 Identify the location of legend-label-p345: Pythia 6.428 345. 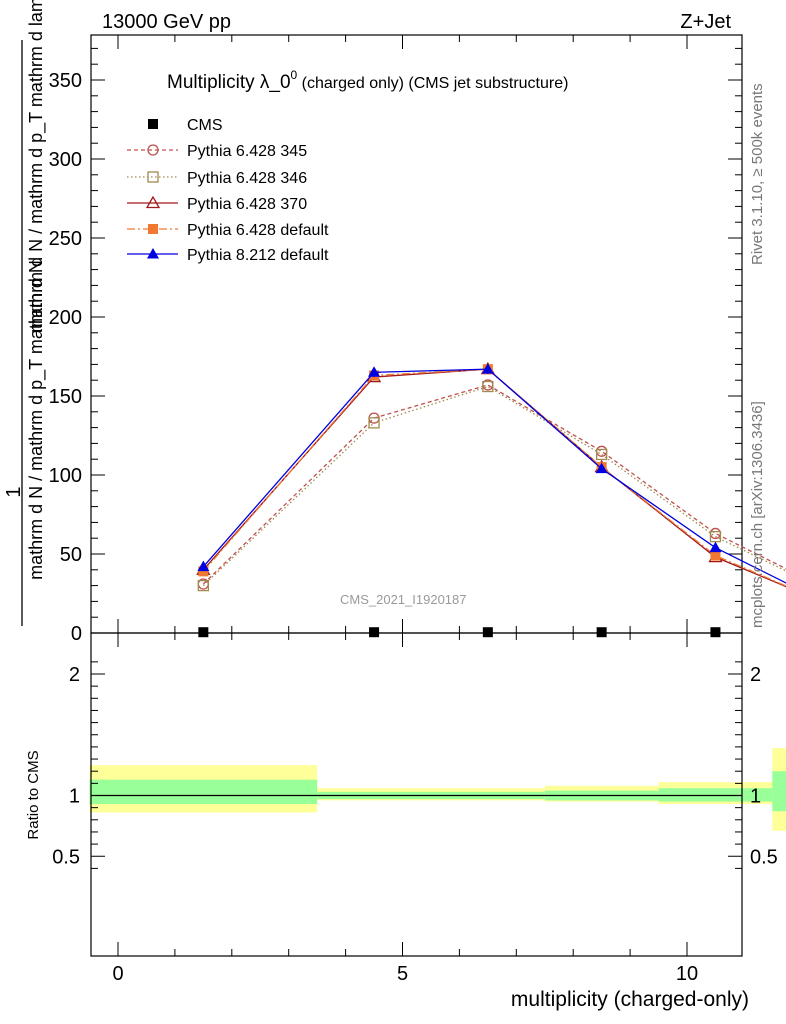
(247, 151).